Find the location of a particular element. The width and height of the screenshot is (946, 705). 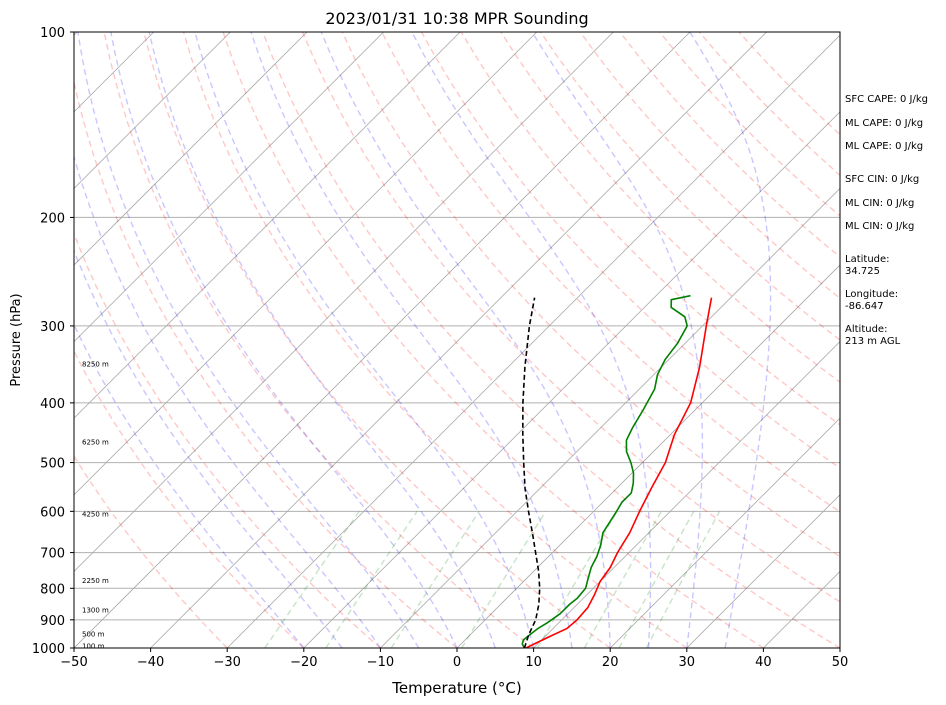

ml-cape-text-2: ML CAPE: 0 J/kg is located at coordinates (884, 146).